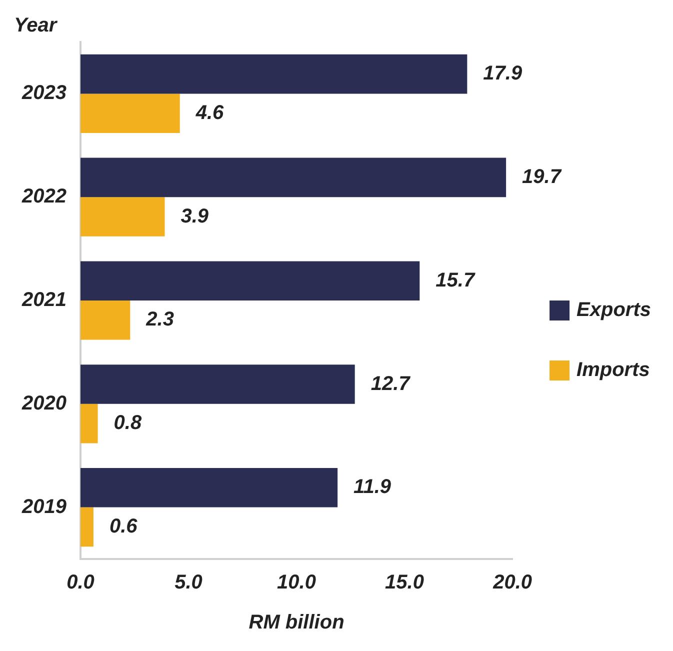  Describe the element at coordinates (373, 487) in the screenshot. I see `data-label: 11.9` at that location.